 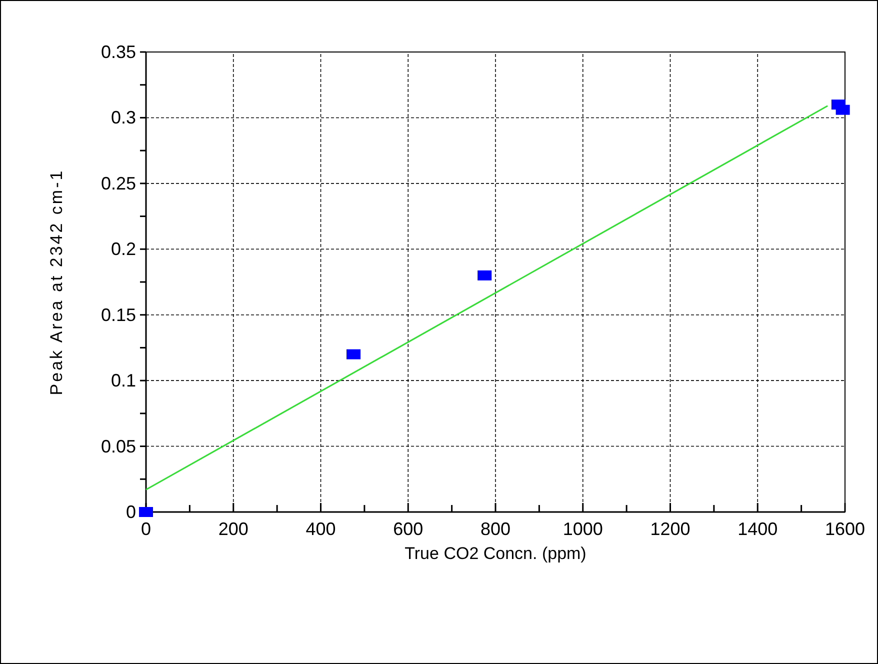 What do you see at coordinates (118, 446) in the screenshot?
I see `y-tick-label: 0.05` at bounding box center [118, 446].